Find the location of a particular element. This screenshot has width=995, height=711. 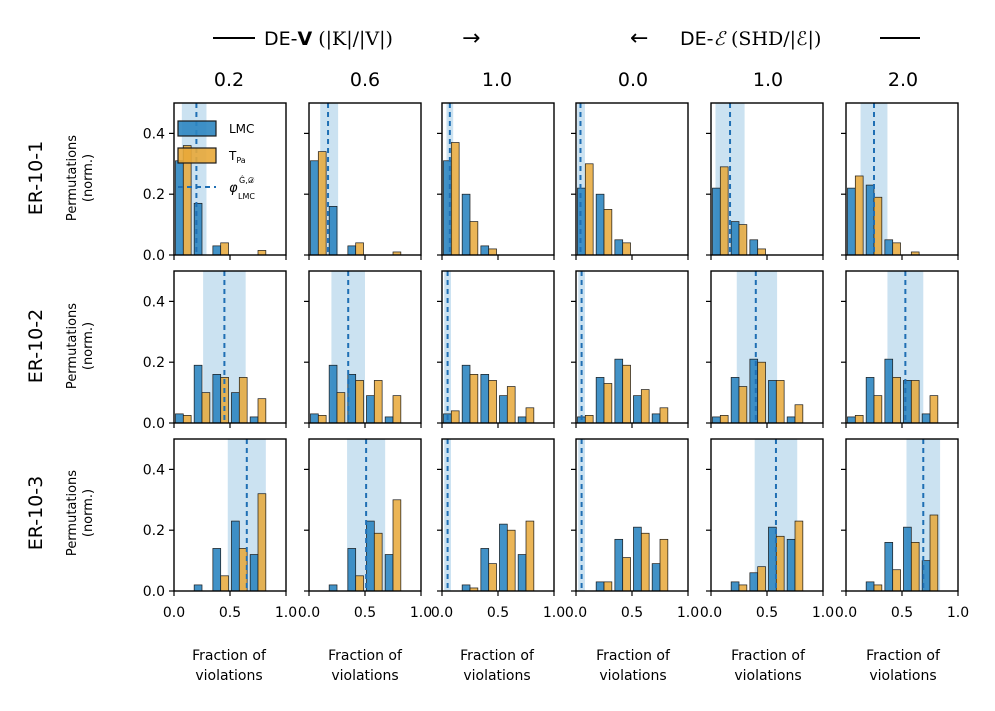

column-title: 0.6 is located at coordinates (365, 80).